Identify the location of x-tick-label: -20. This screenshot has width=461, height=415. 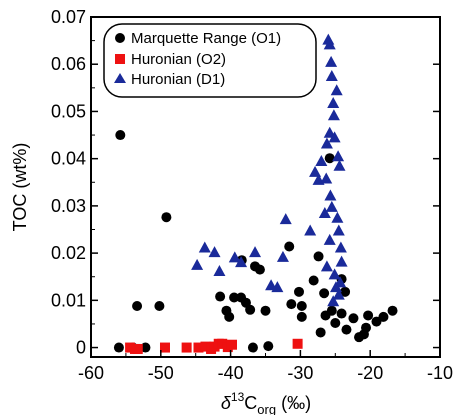
(370, 373).